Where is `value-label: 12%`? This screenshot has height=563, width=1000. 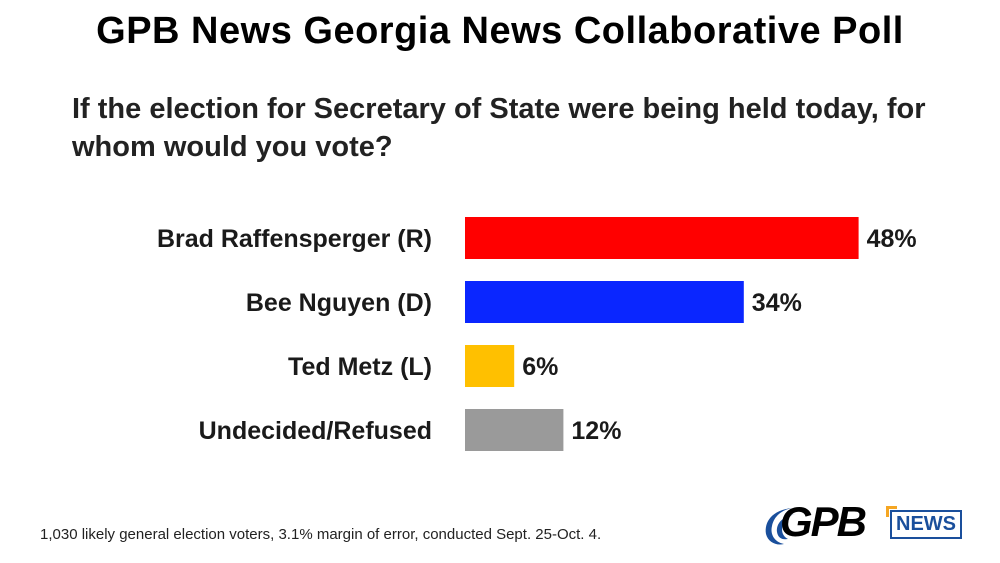 value-label: 12% is located at coordinates (596, 431).